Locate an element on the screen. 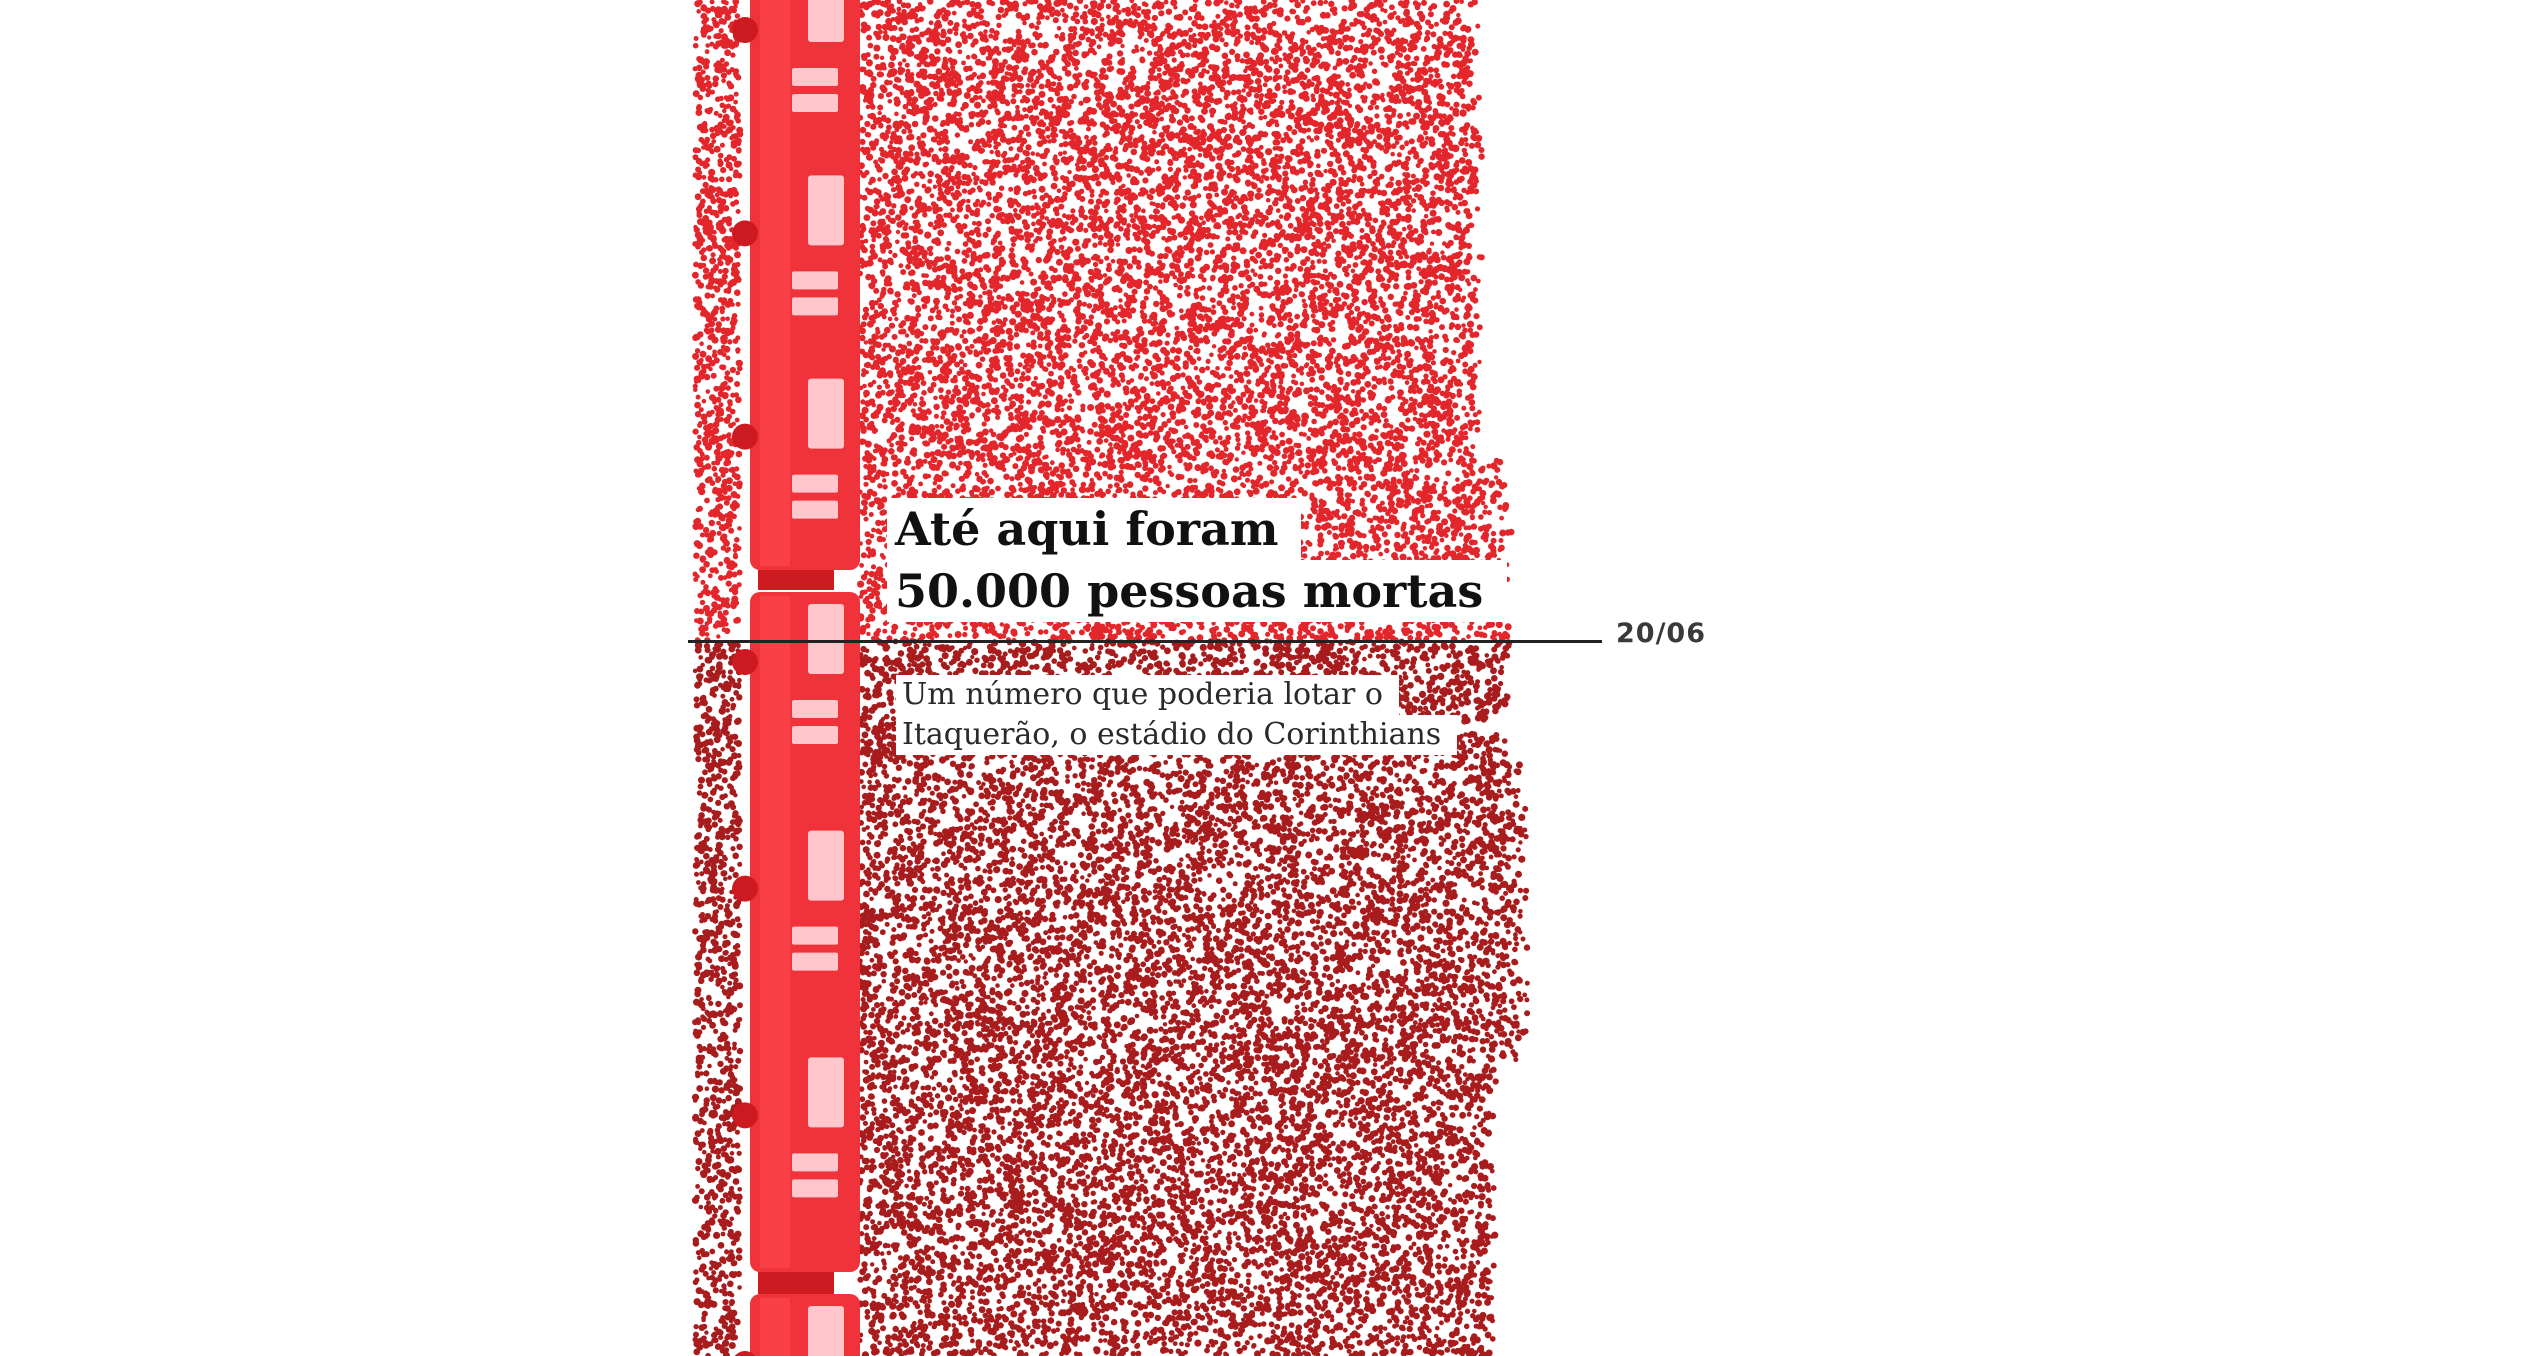 The width and height of the screenshot is (2526, 1356). headline: Até aqui foram 50.000 pessoas mortas is located at coordinates (1197, 560).